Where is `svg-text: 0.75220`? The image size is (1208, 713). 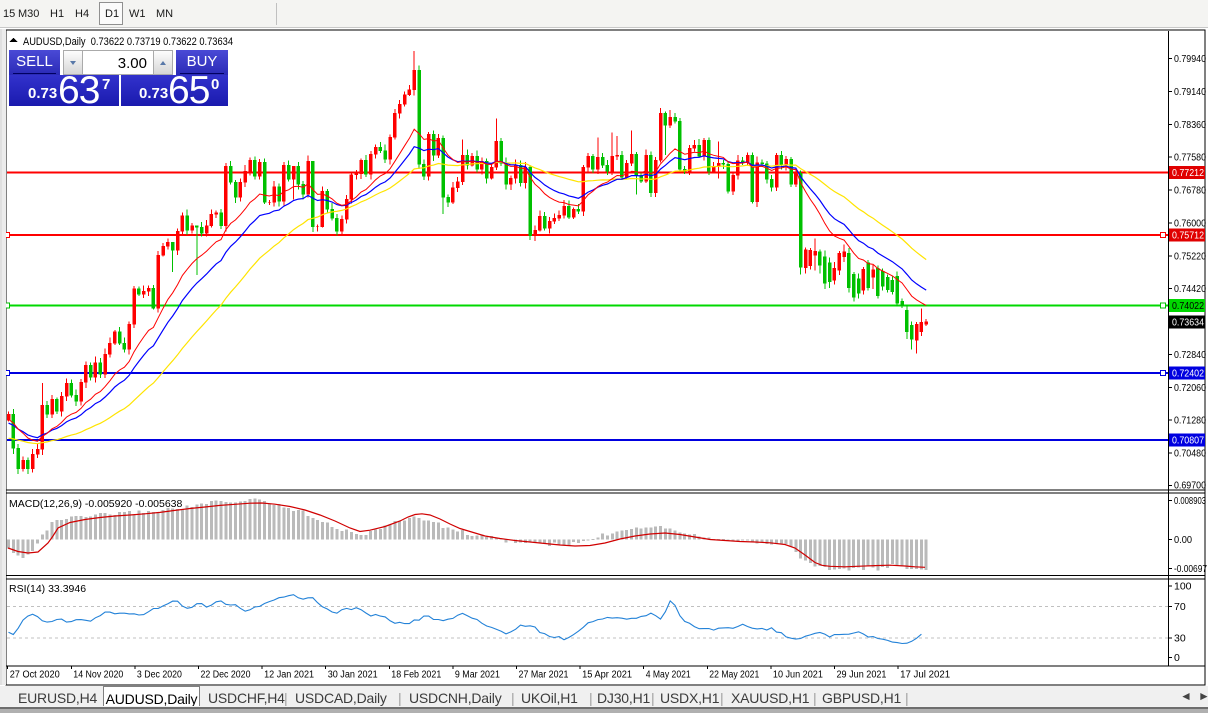 svg-text: 0.75220 is located at coordinates (1190, 256).